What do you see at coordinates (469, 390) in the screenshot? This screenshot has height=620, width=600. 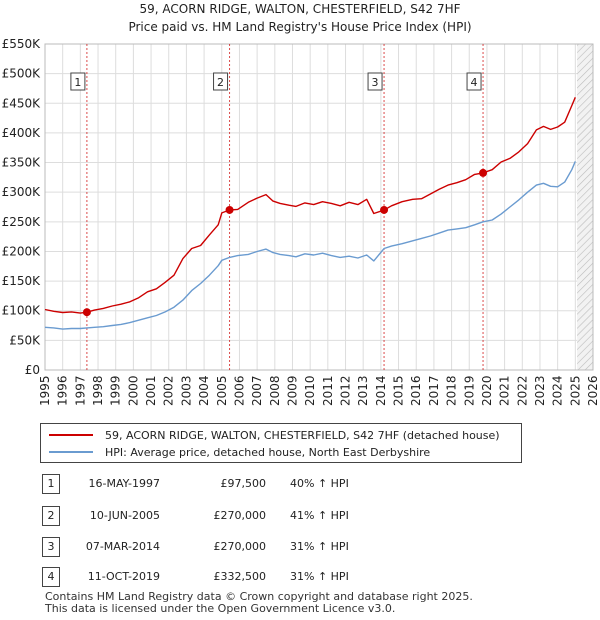 I see `x-tick-label: 2019` at bounding box center [469, 390].